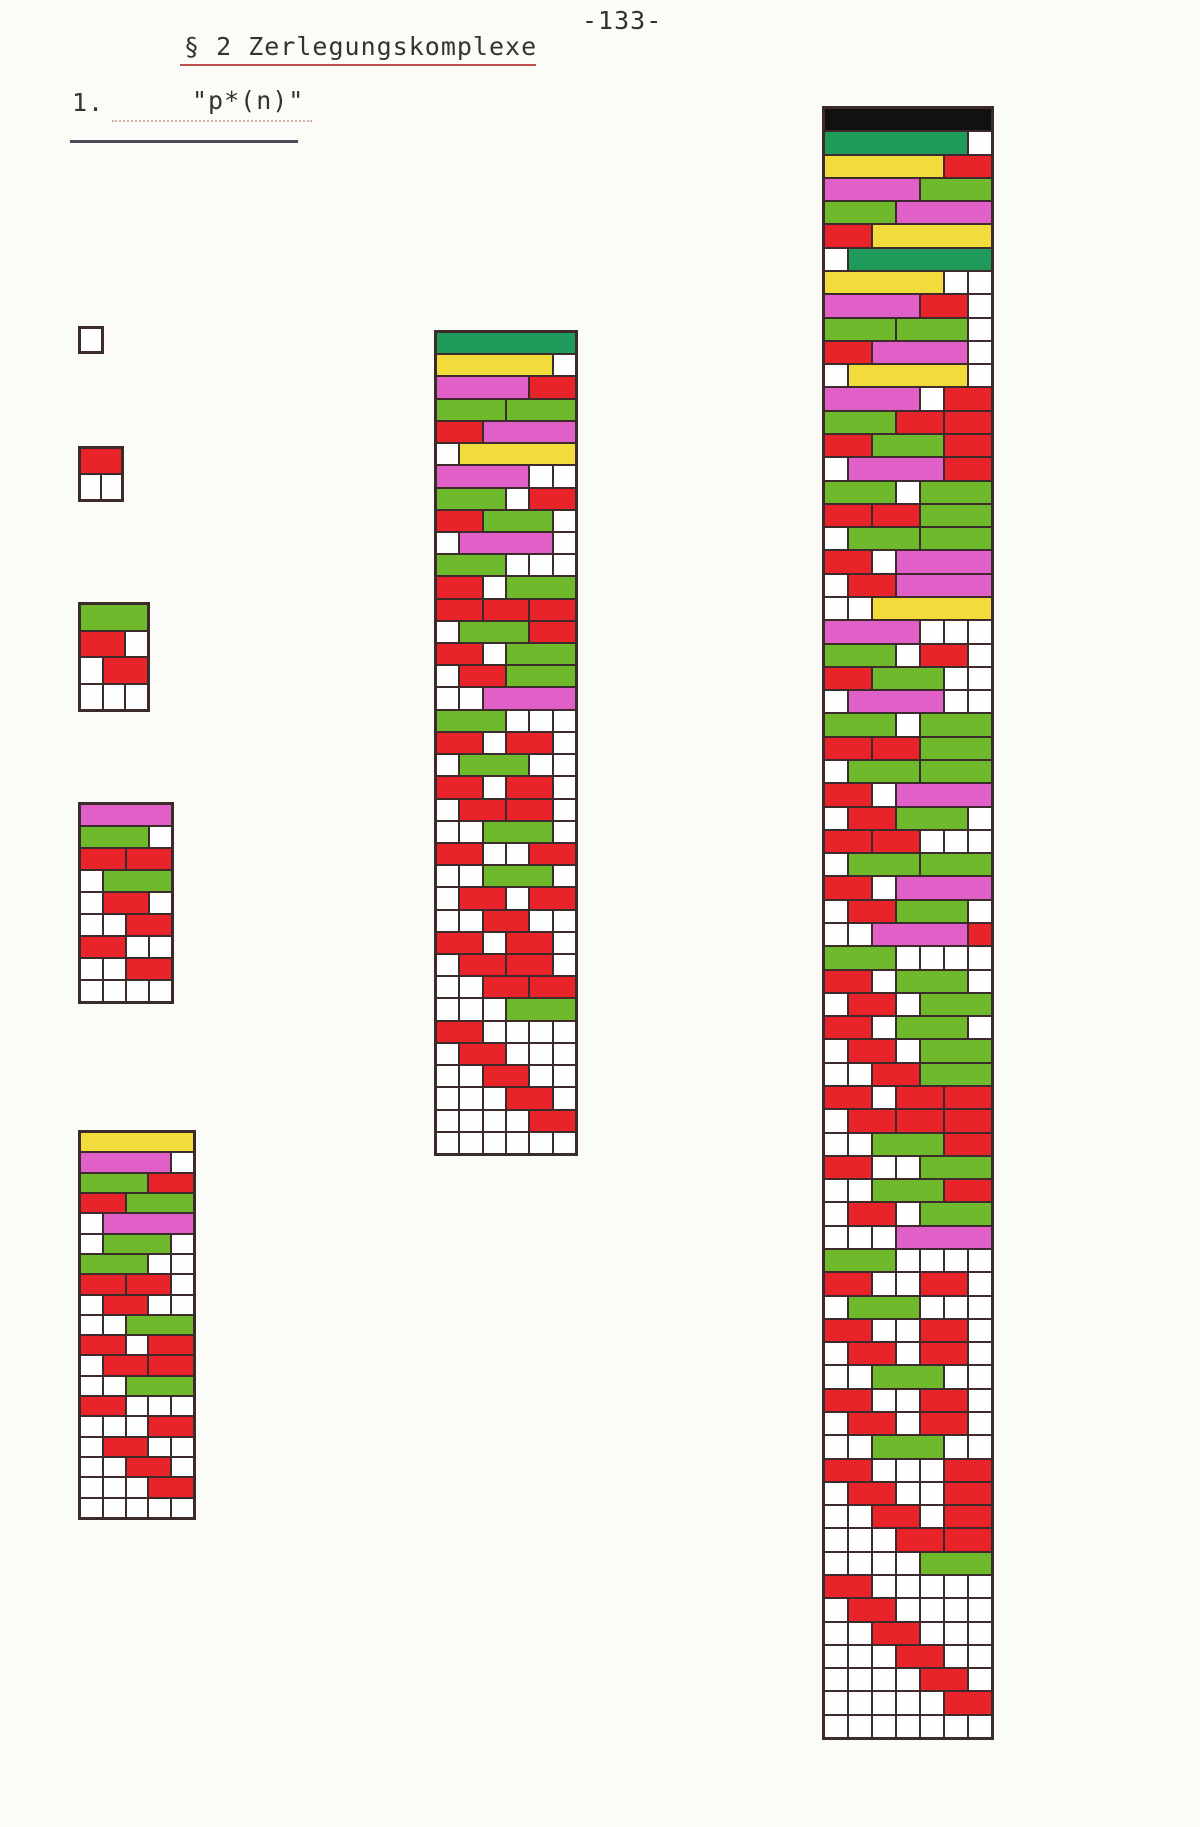 The image size is (1200, 1827). I want to click on title-underline, so click(184, 141).